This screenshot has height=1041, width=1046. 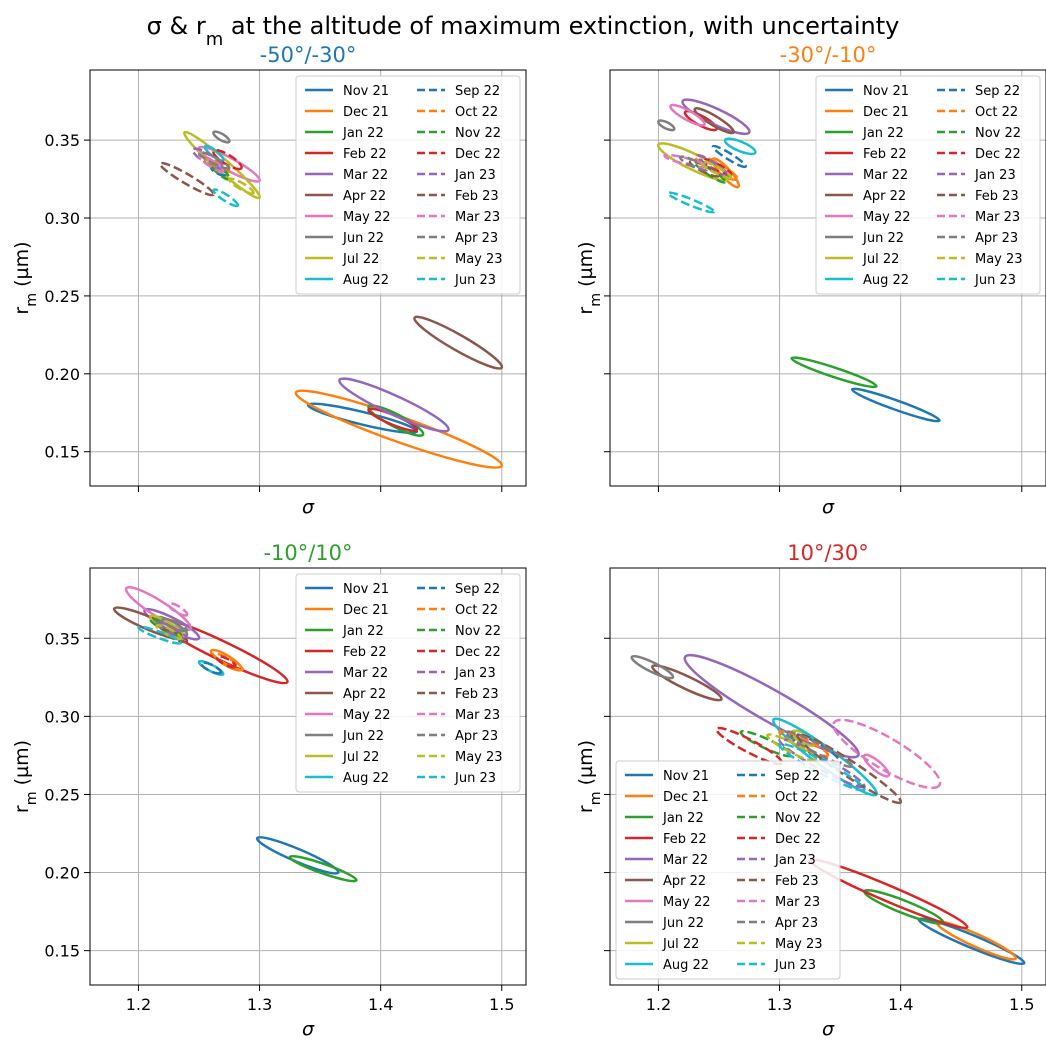 I want to click on x-tick-label: 1.5, so click(x=501, y=1004).